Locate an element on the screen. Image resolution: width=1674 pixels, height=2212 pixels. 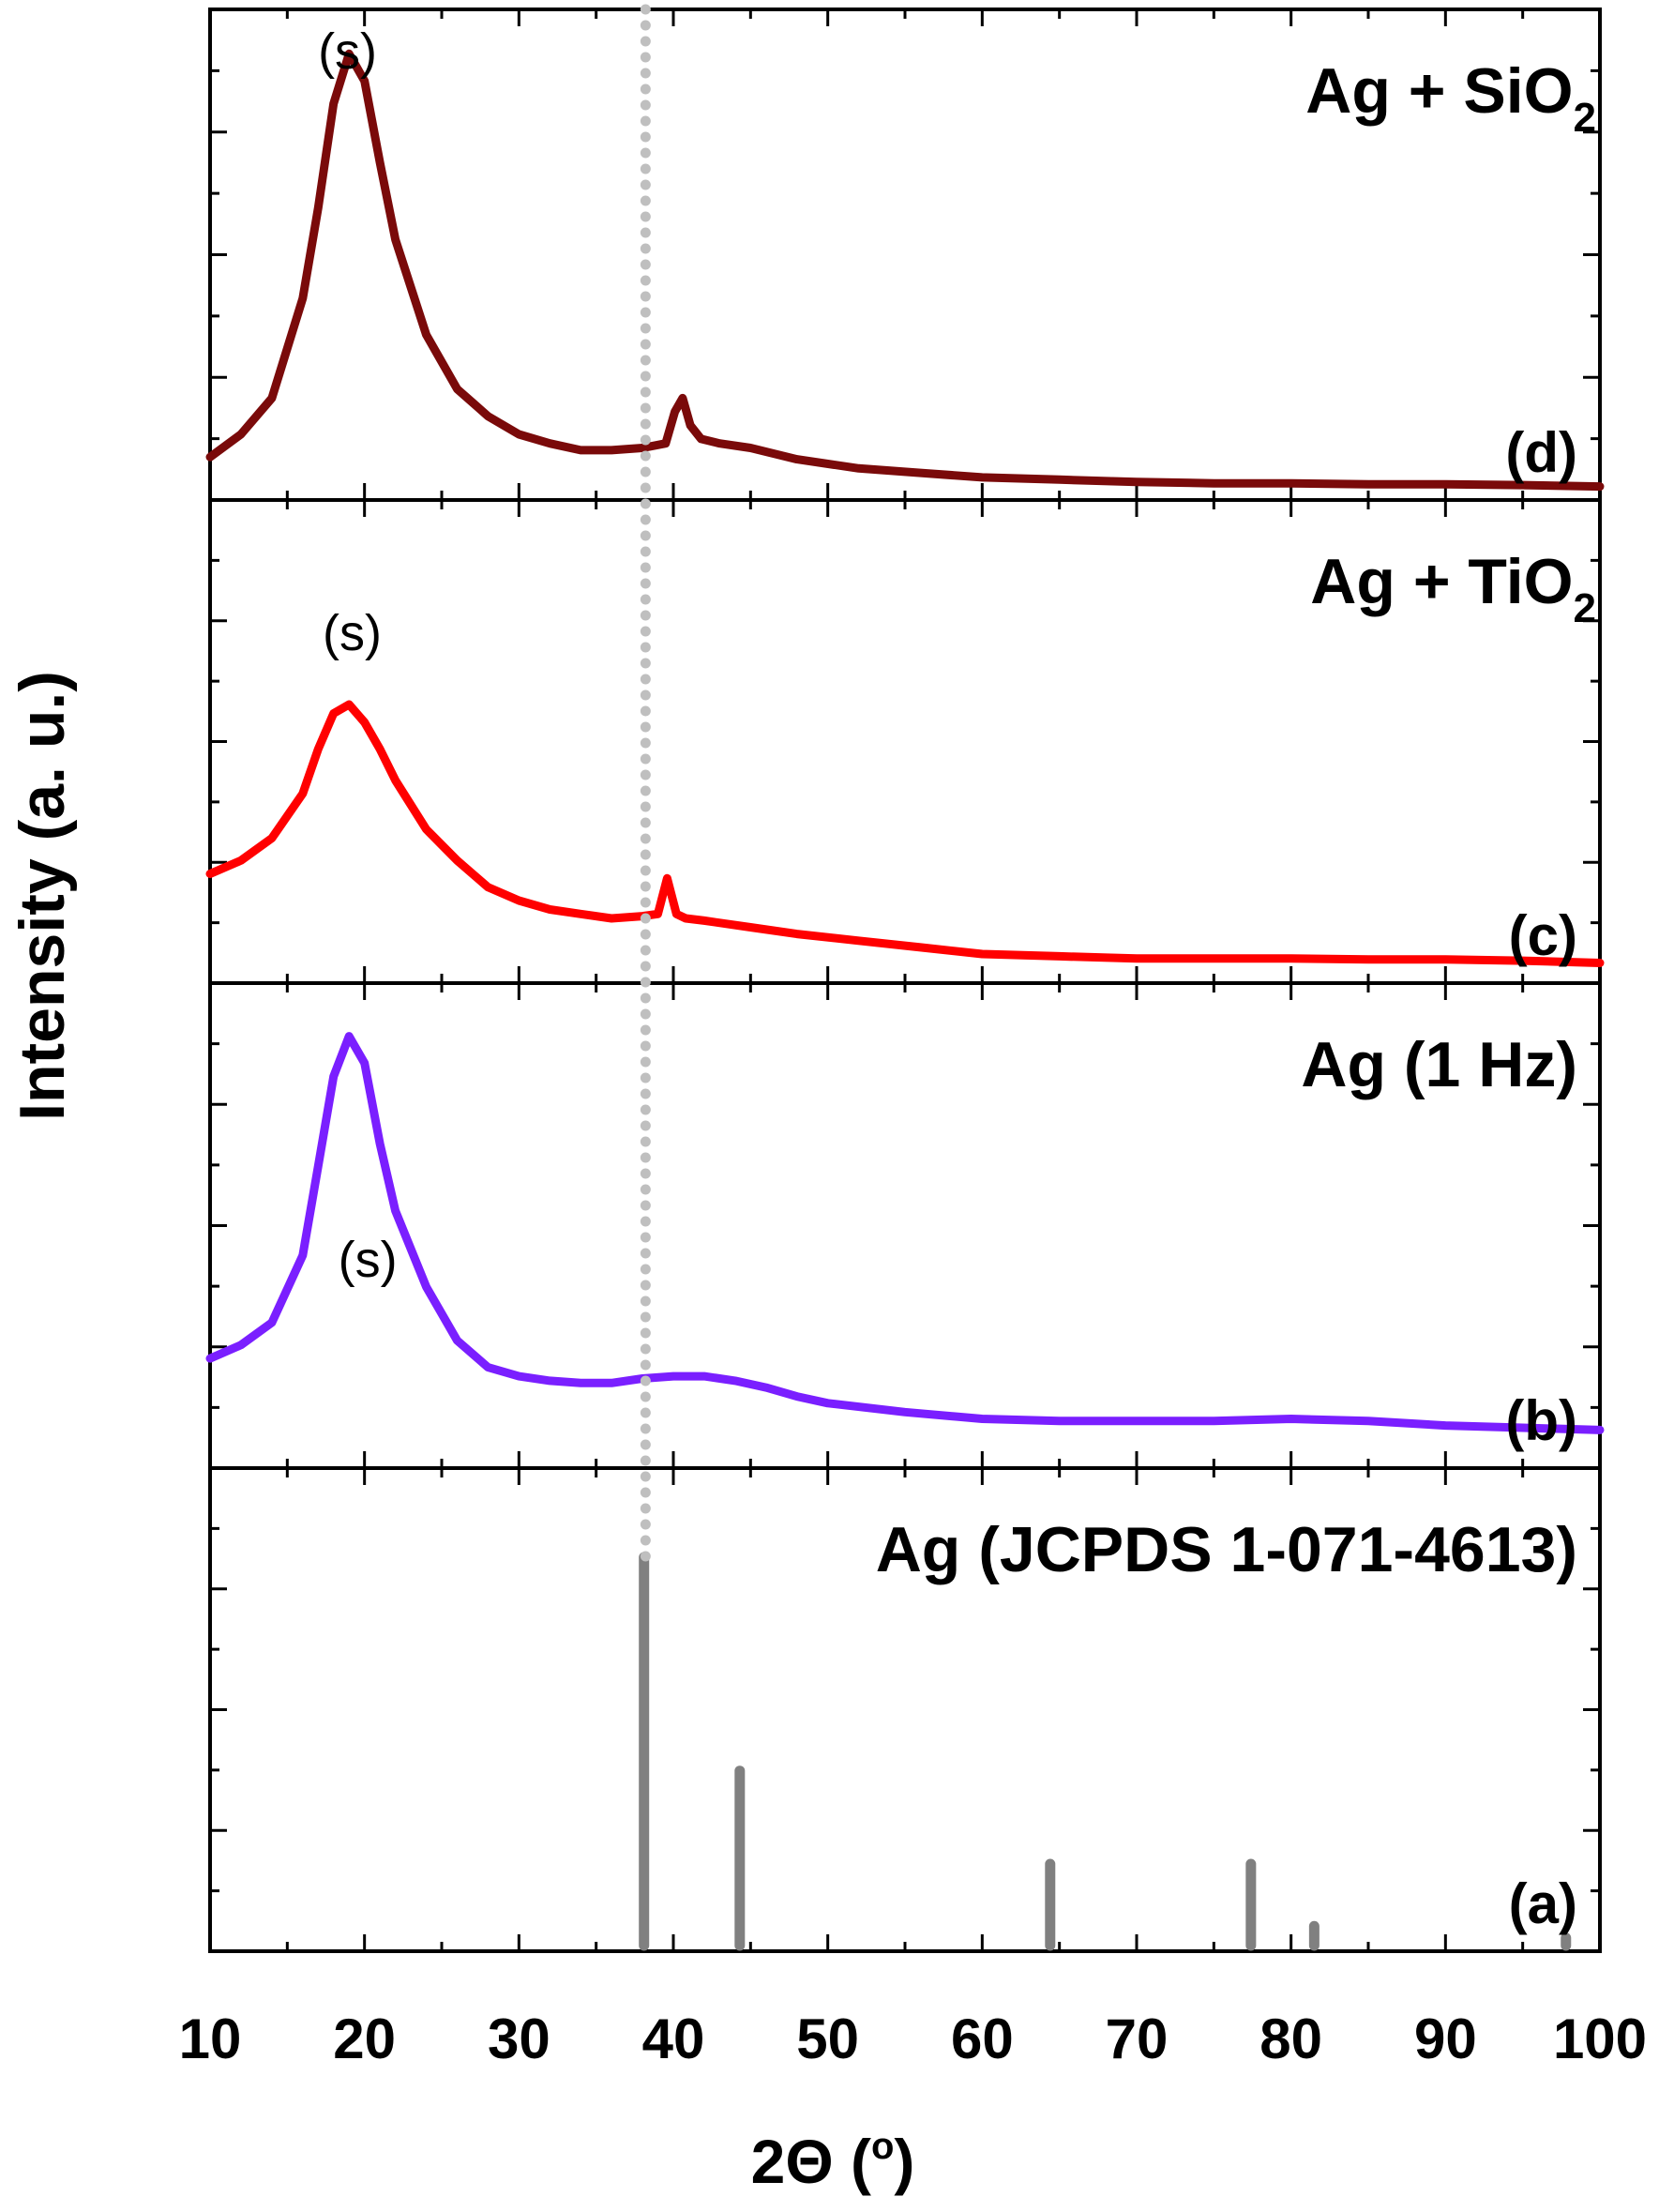
x-axis-label: 2Θ (o) is located at coordinates (833, 2161).